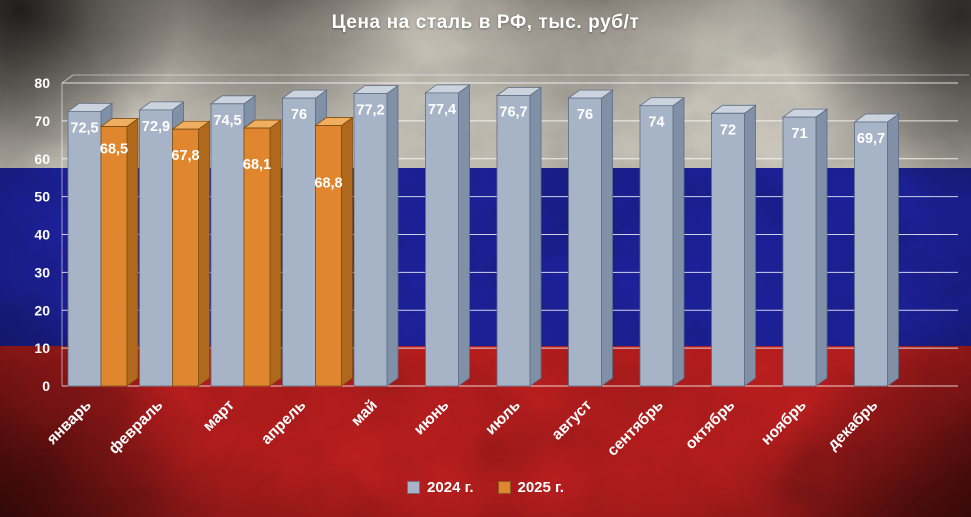 Image resolution: width=971 pixels, height=517 pixels. What do you see at coordinates (185, 156) in the screenshot?
I see `value-label-2025-февраль: 67,8` at bounding box center [185, 156].